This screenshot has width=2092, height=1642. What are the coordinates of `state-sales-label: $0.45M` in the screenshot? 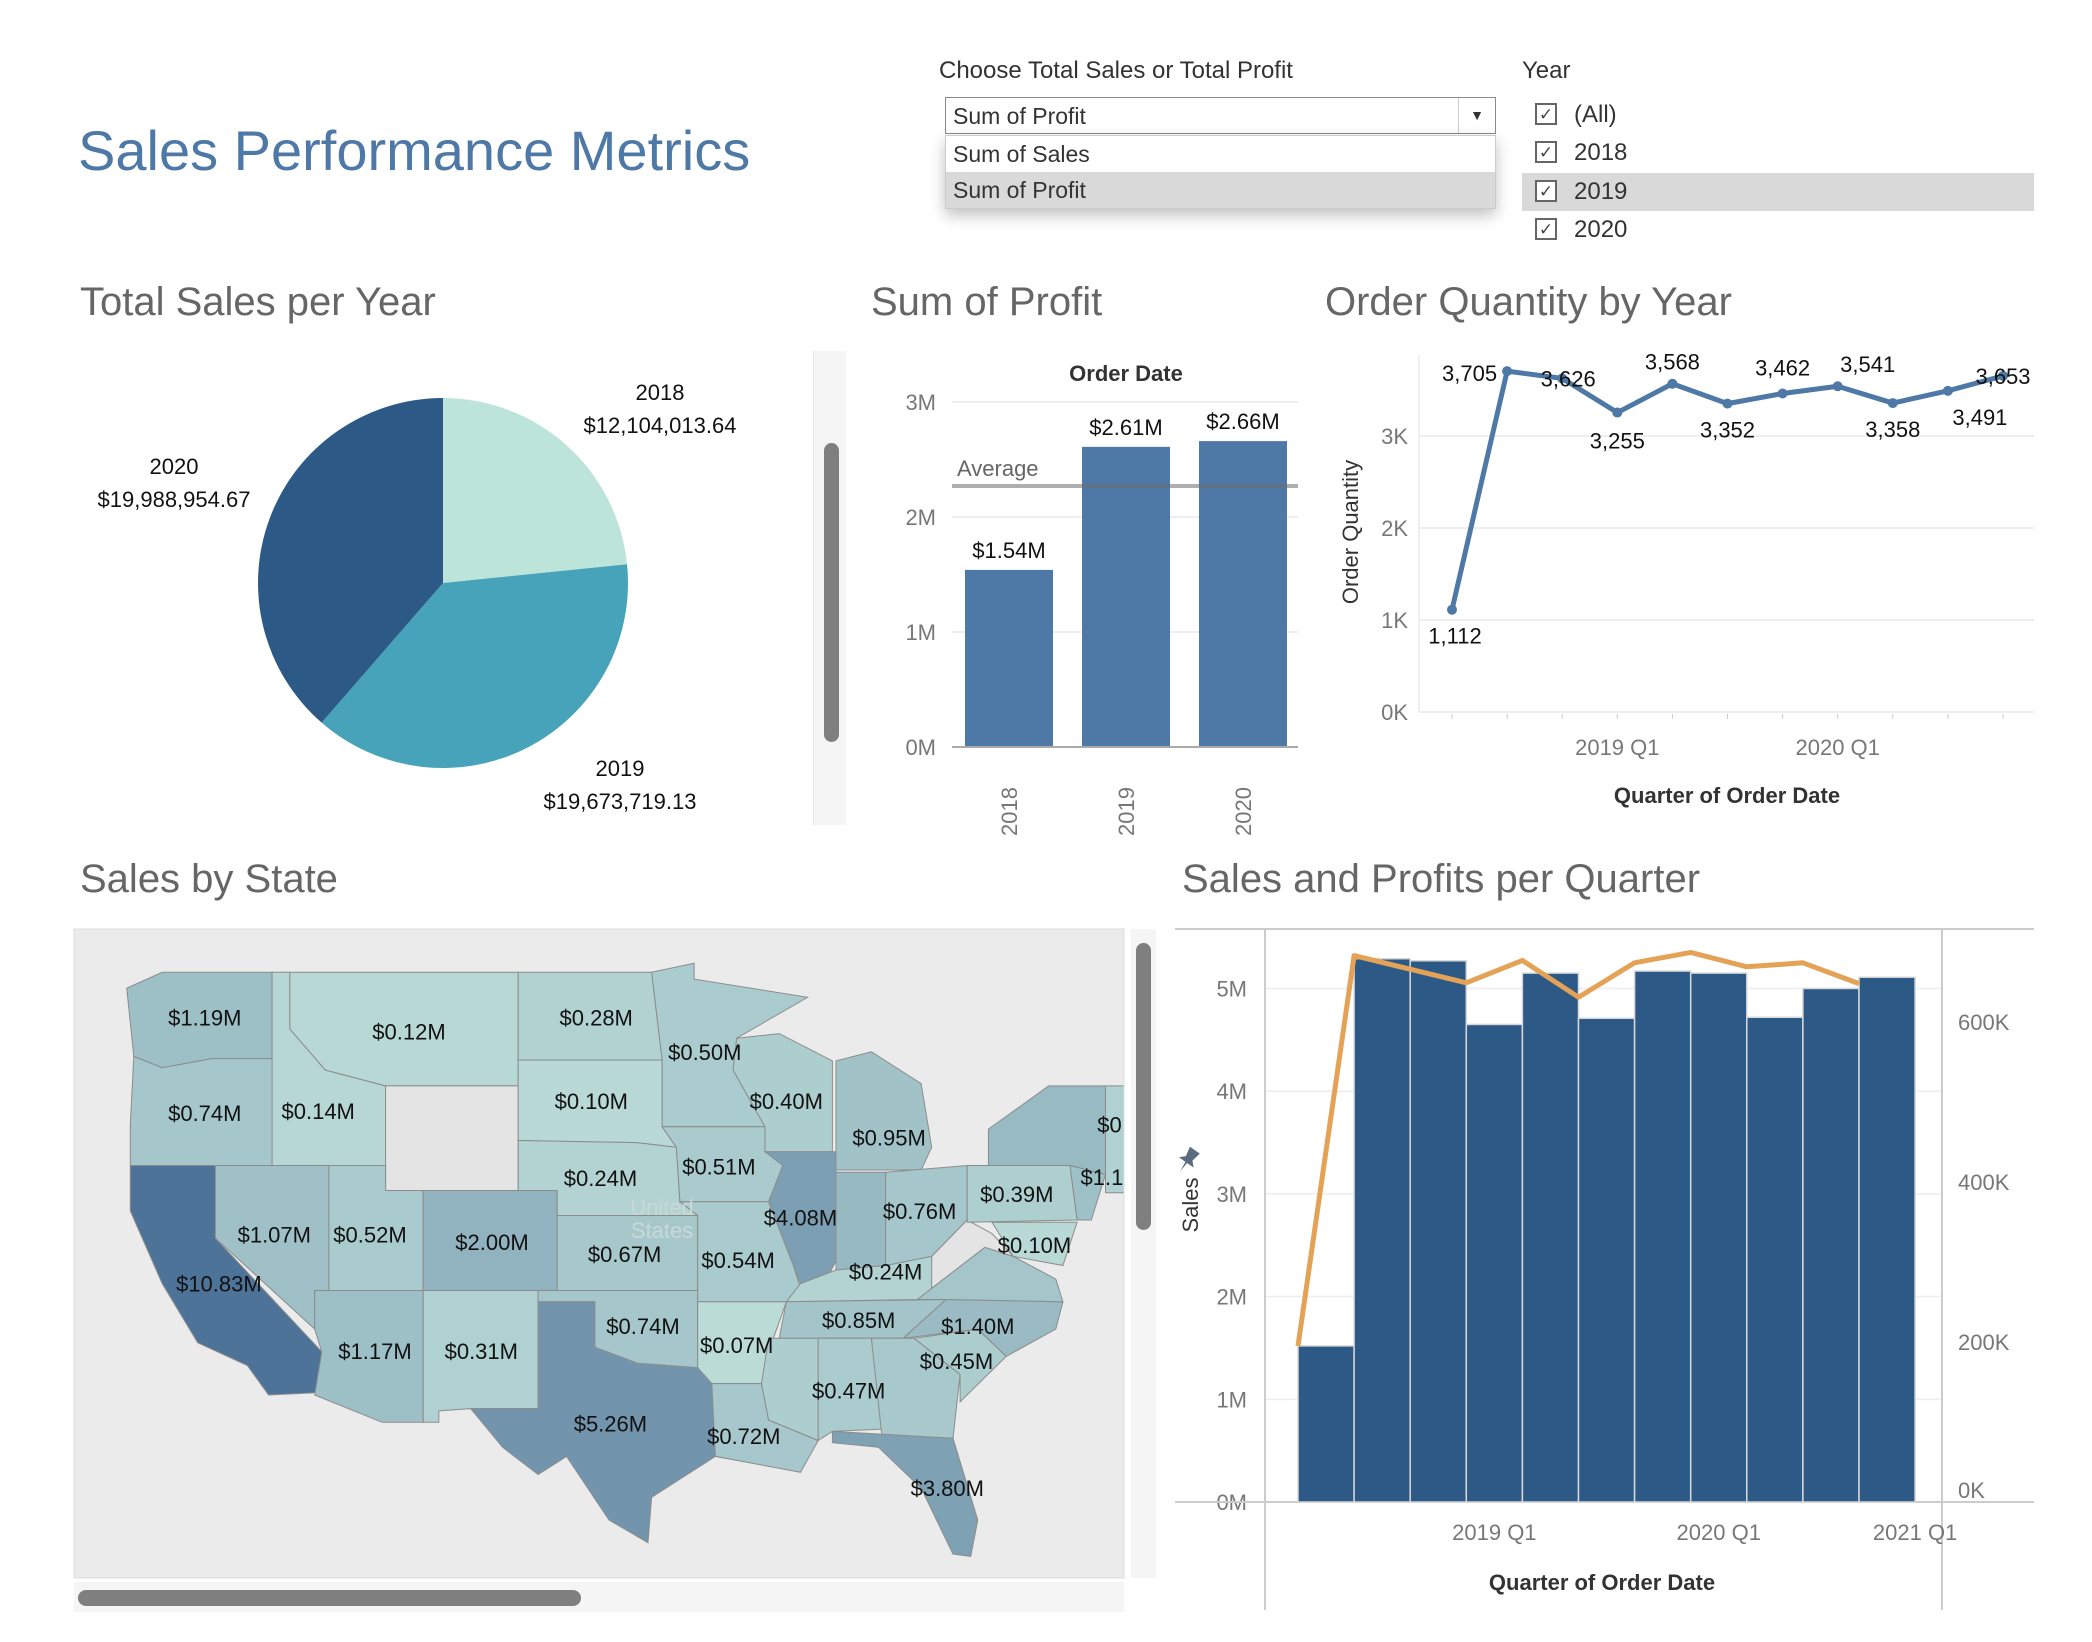 It's located at (956, 1361).